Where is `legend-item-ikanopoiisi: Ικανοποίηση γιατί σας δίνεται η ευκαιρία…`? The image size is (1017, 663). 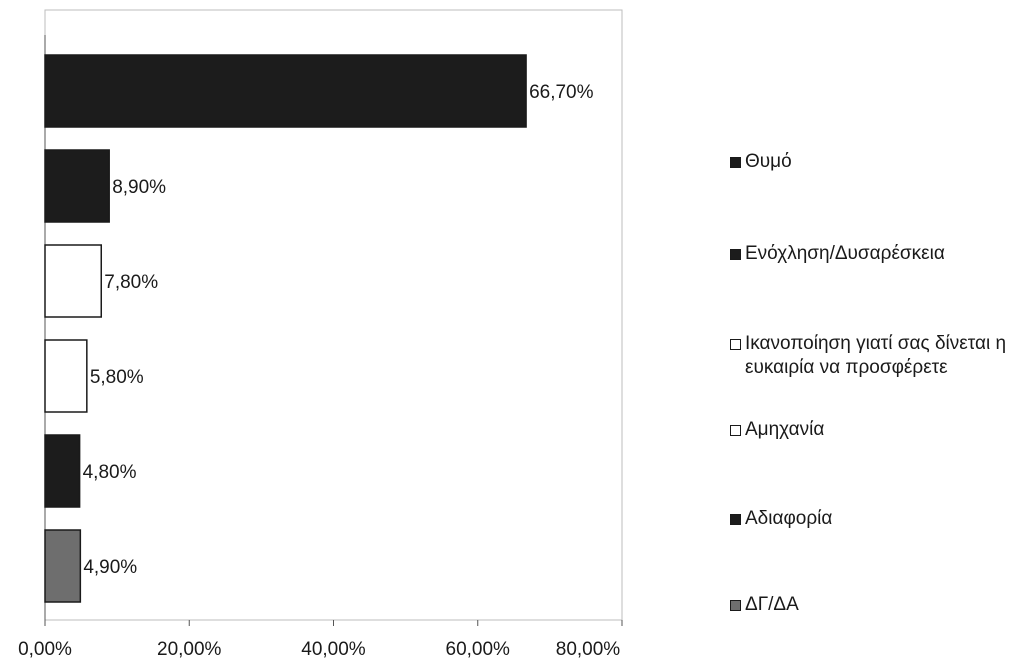 legend-item-ikanopoiisi: Ικανοποίηση γιατί σας δίνεται η ευκαιρία… is located at coordinates (872, 356).